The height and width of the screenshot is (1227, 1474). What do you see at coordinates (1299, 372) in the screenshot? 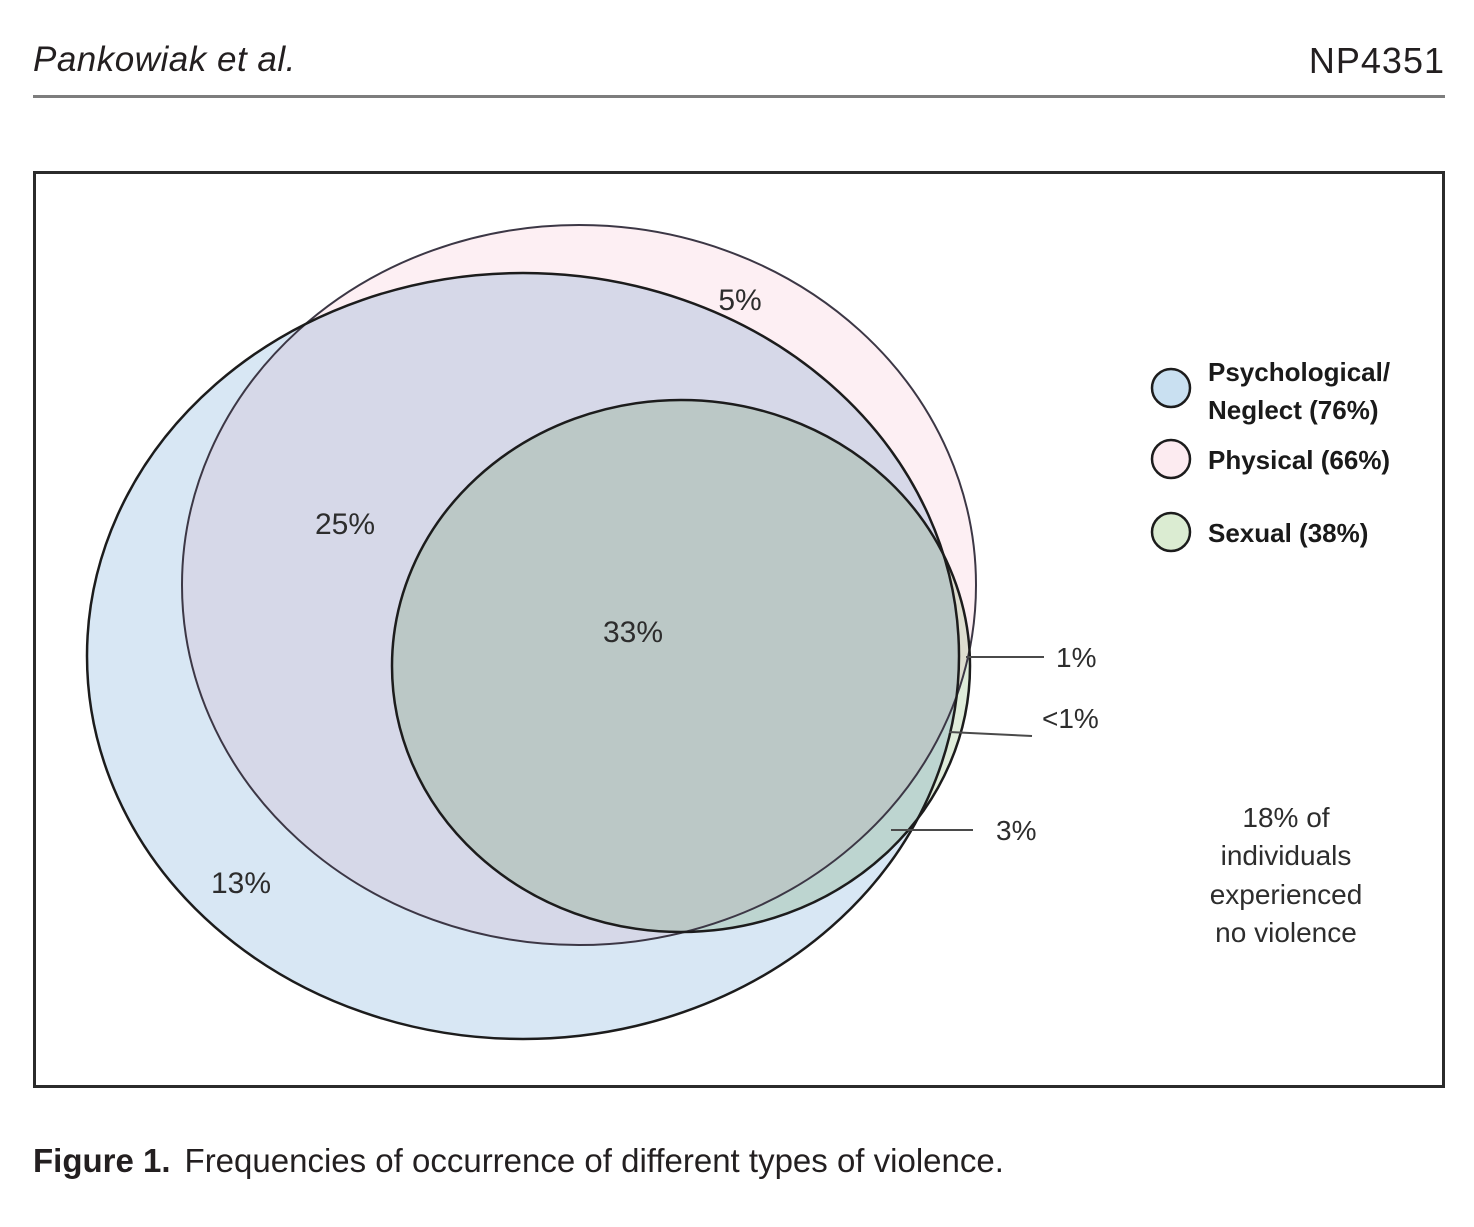
I see `legend-label-psychological-line1: Psychological/` at bounding box center [1299, 372].